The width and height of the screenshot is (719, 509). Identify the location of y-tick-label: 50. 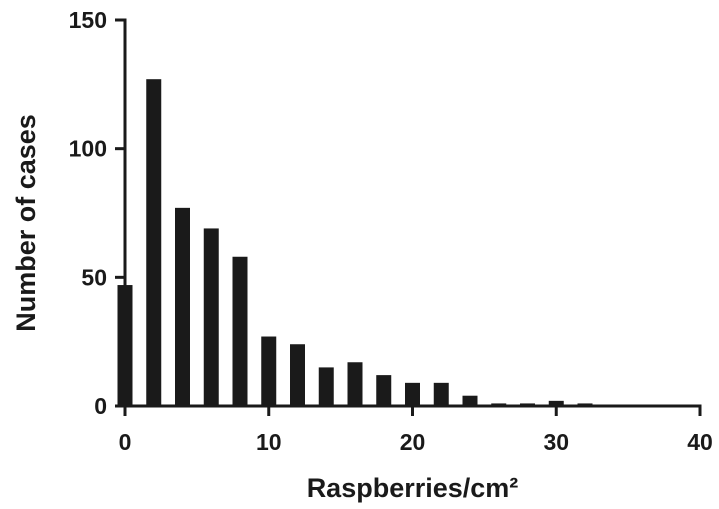
(94, 277).